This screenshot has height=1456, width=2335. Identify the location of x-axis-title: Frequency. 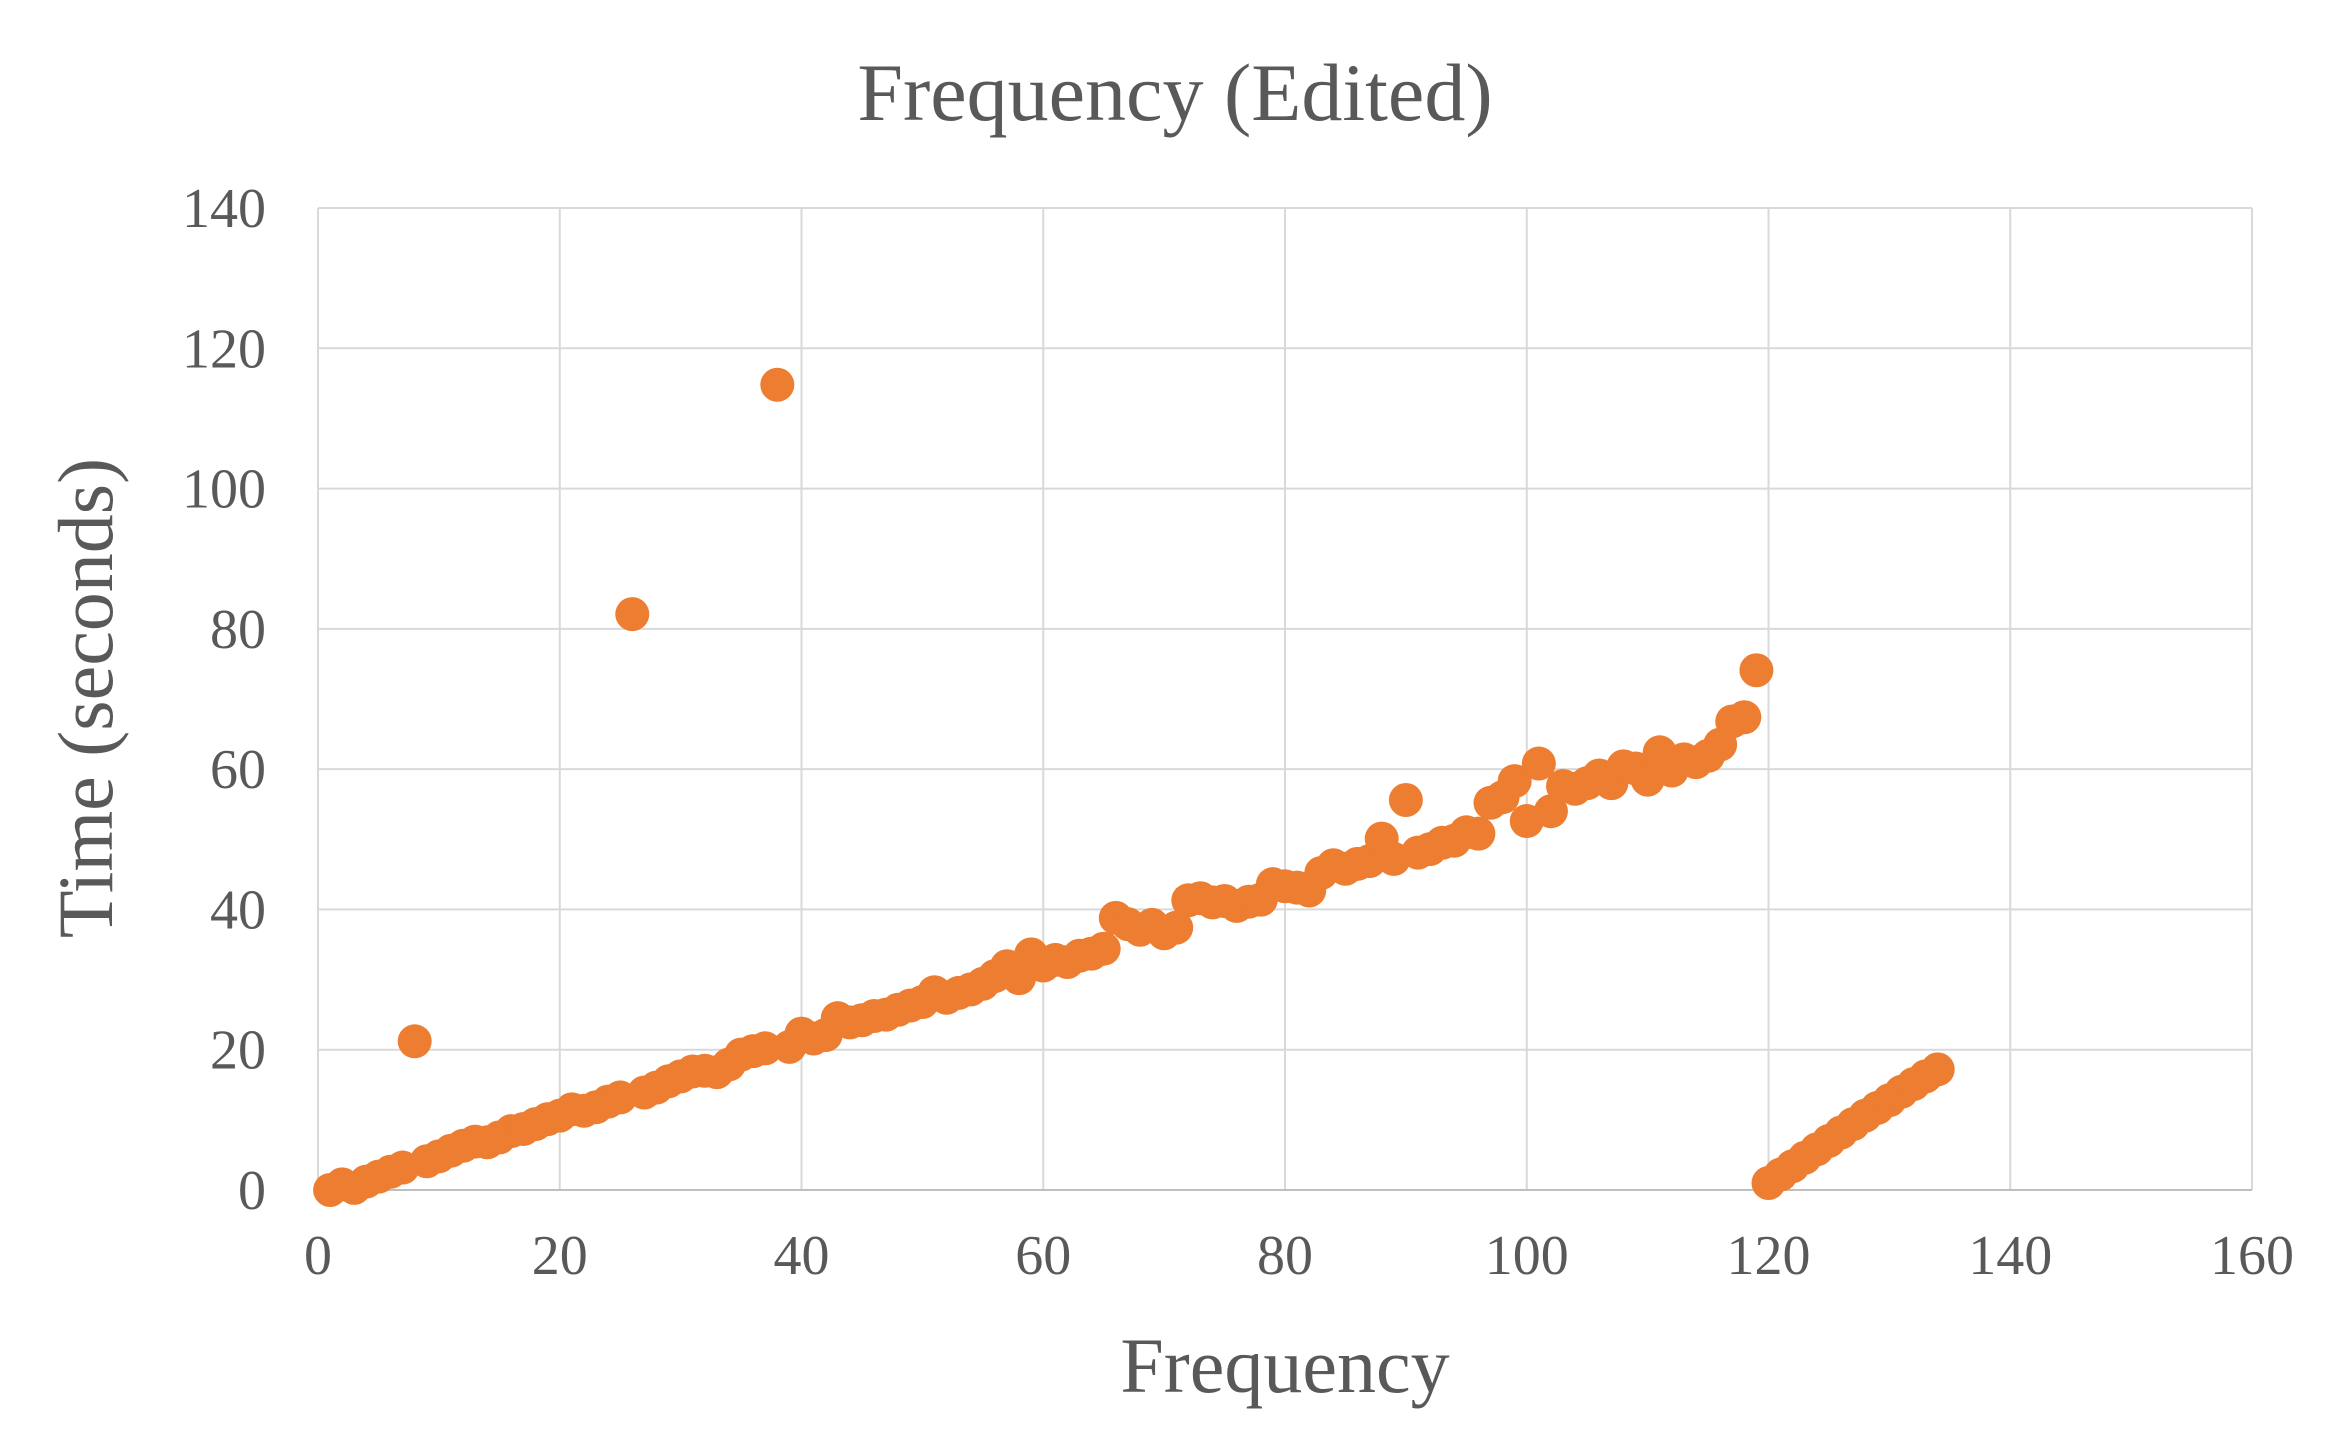
(1284, 1365).